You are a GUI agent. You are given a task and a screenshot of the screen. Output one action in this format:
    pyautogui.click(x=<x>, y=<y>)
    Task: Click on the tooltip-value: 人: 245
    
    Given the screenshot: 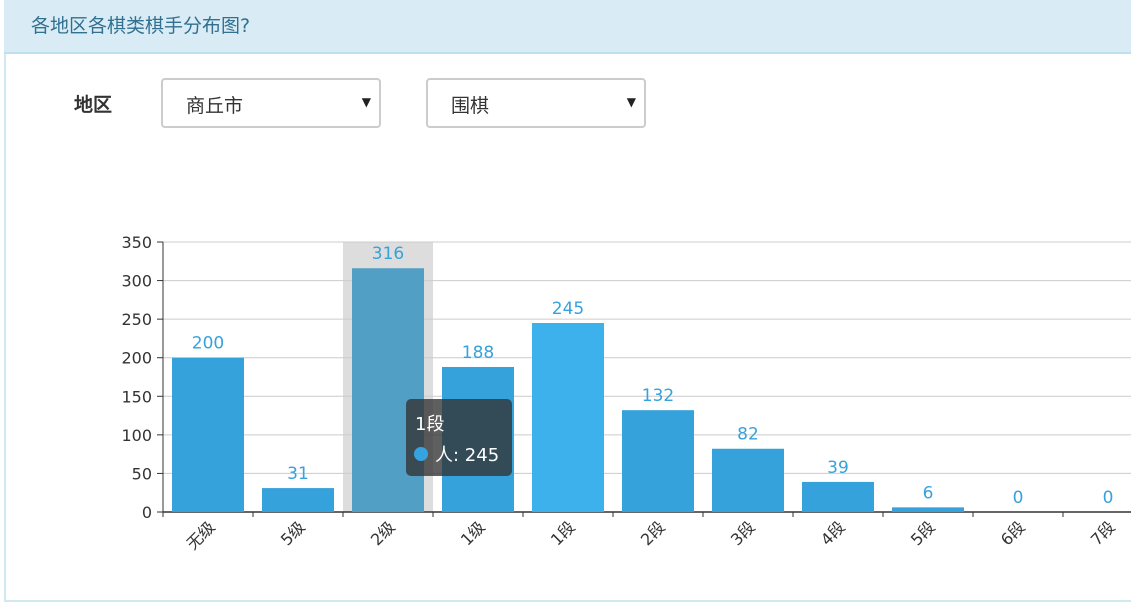 What is the action you would take?
    pyautogui.click(x=467, y=455)
    